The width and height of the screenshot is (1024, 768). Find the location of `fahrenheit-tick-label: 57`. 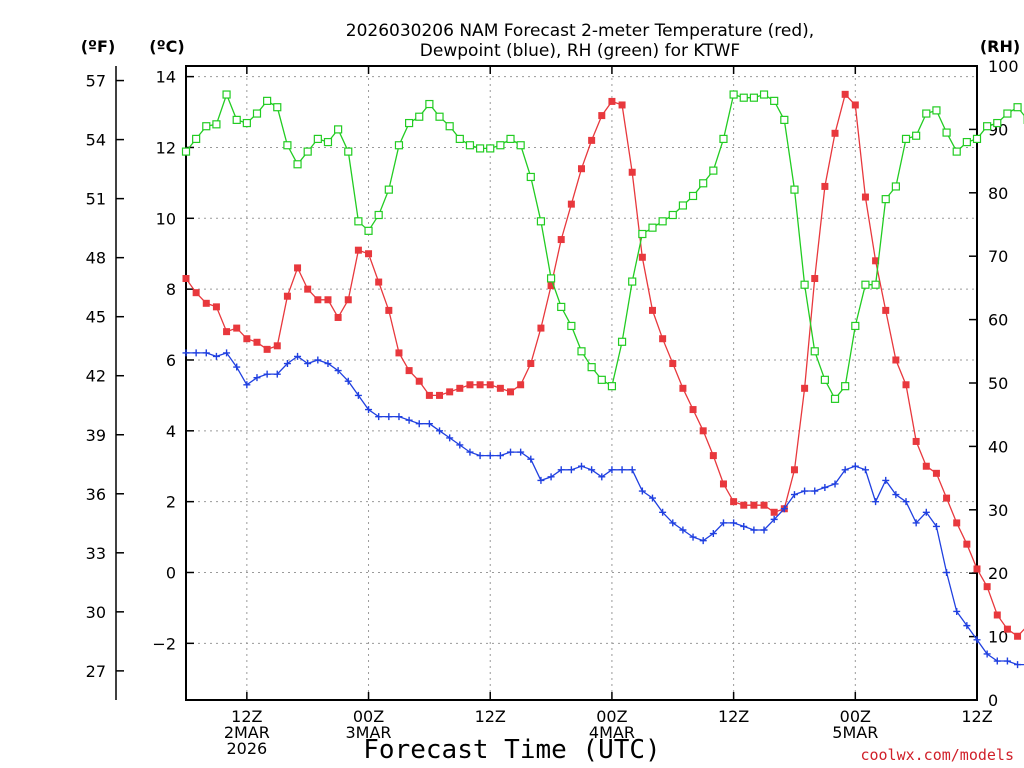

fahrenheit-tick-label: 57 is located at coordinates (96, 81).